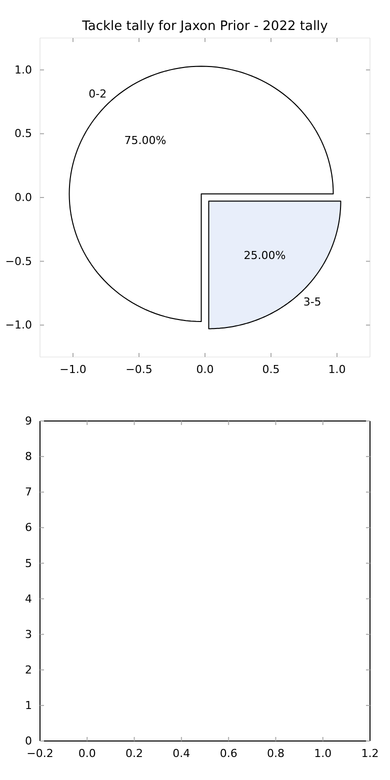  I want to click on x-tick-label: −0.5, so click(139, 369).